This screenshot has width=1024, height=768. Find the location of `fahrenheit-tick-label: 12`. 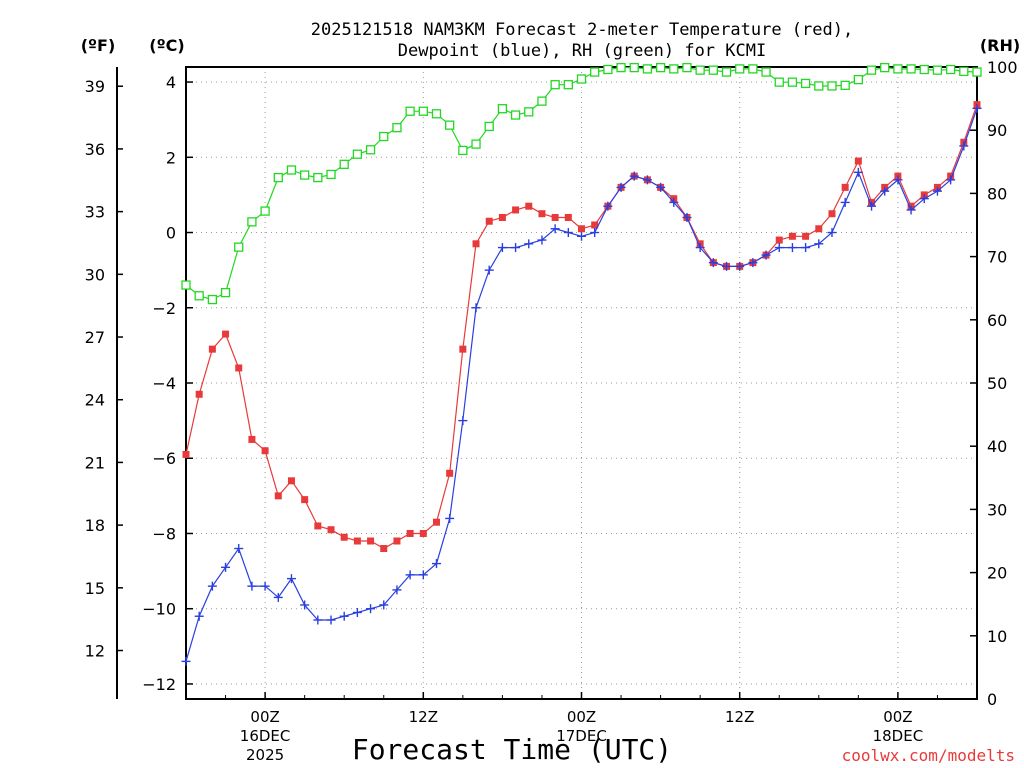

fahrenheit-tick-label: 12 is located at coordinates (95, 651).